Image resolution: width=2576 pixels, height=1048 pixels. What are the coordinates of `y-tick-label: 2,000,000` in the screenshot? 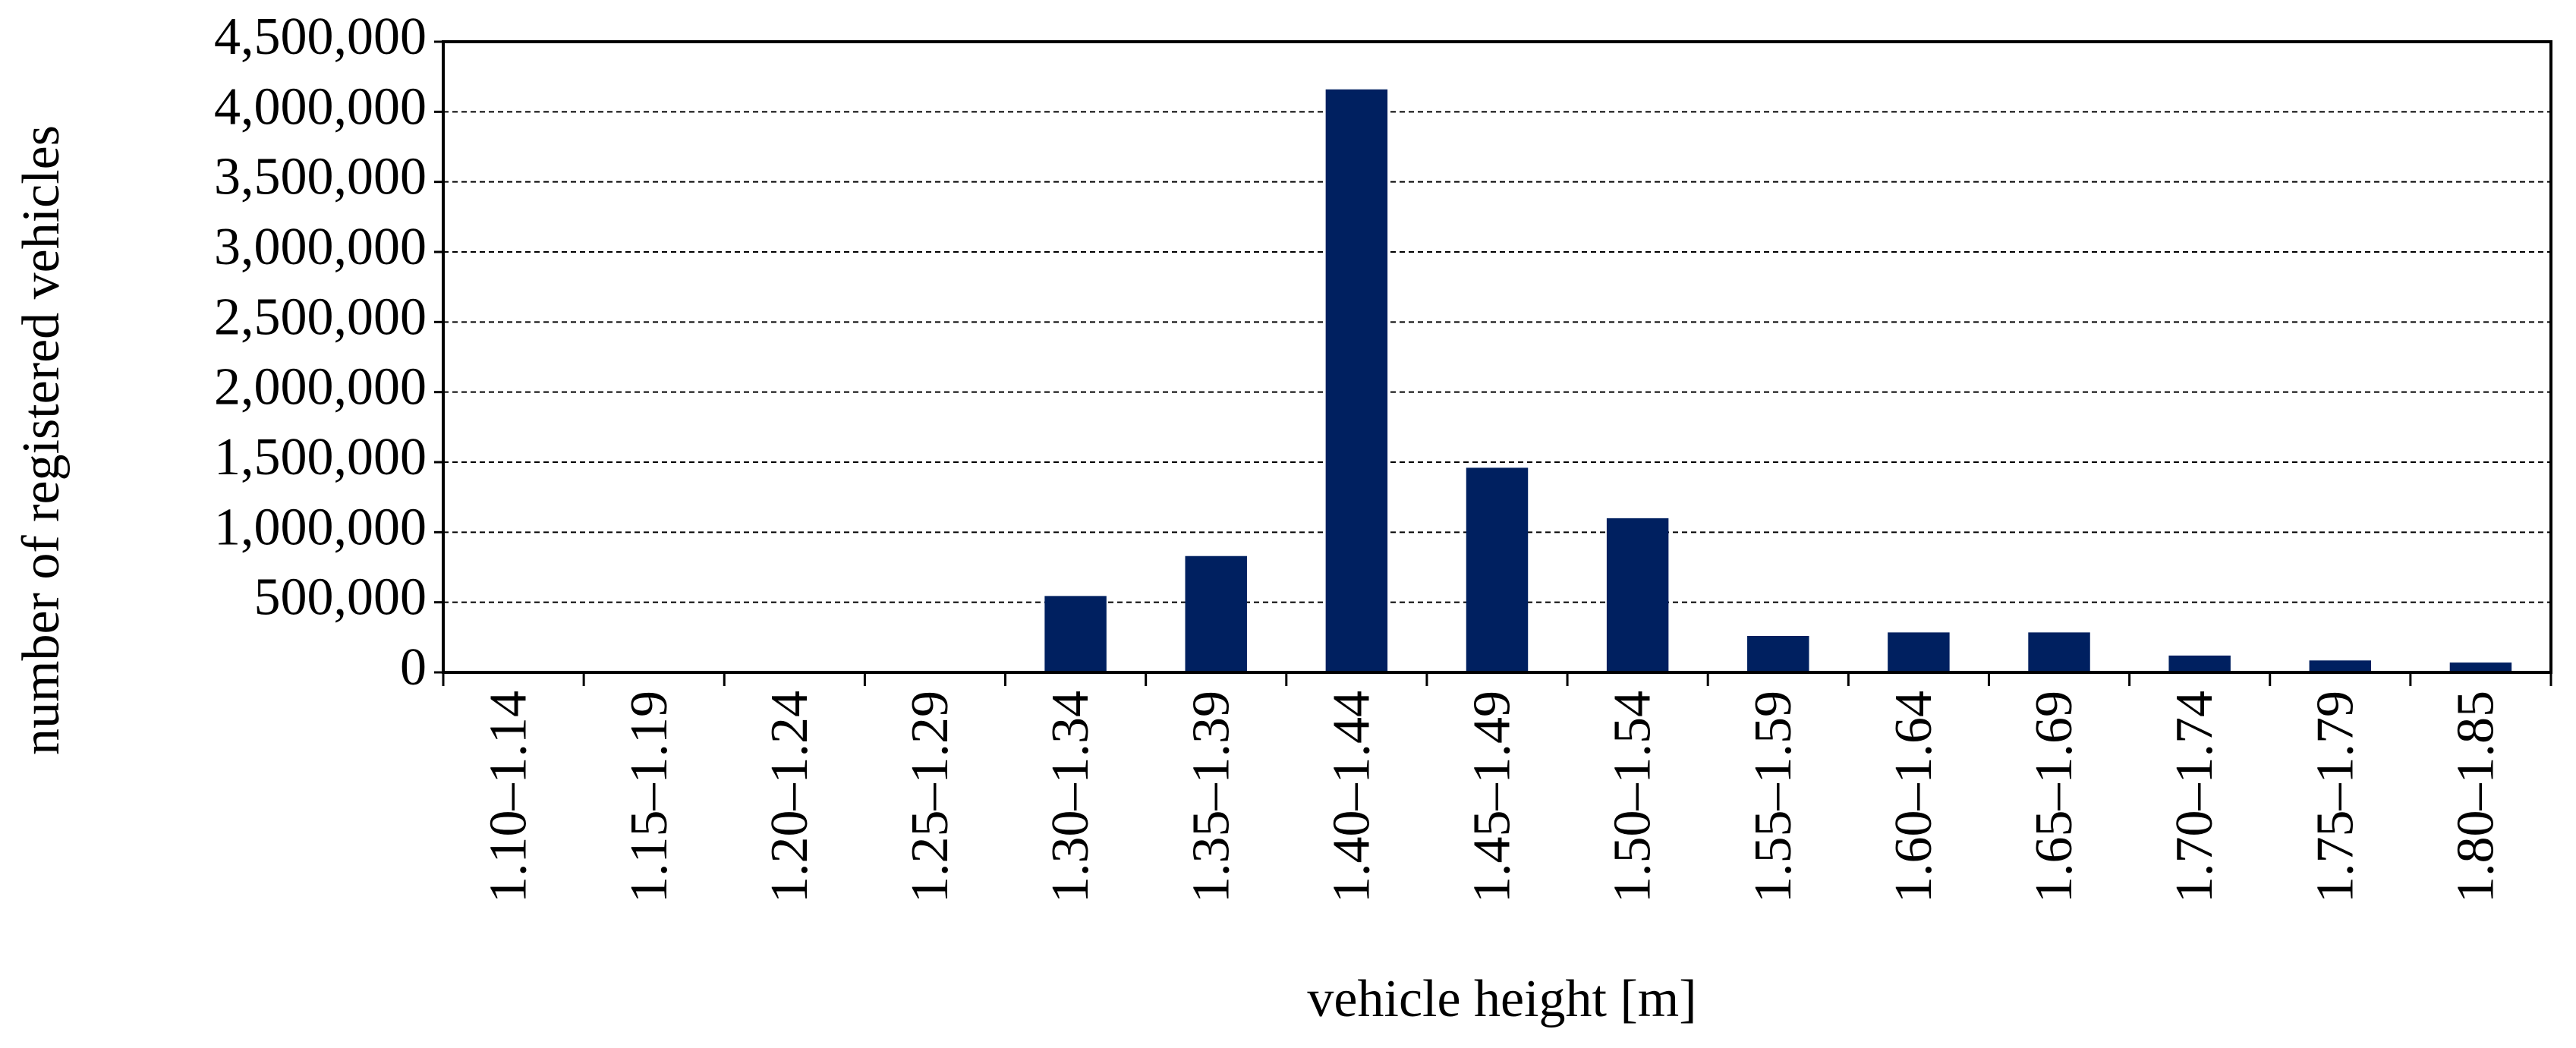 It's located at (320, 388).